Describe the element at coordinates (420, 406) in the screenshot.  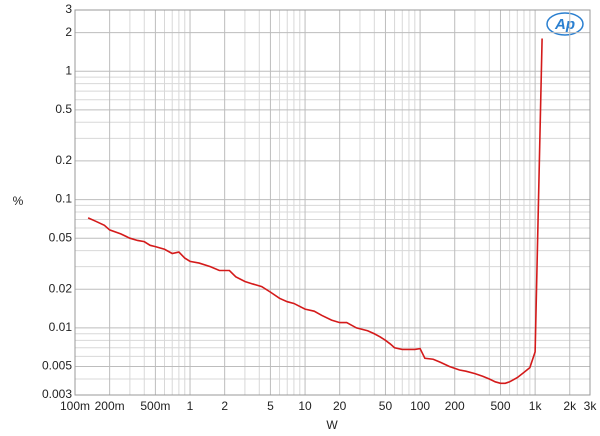
I see `x-tick-label: 100` at that location.